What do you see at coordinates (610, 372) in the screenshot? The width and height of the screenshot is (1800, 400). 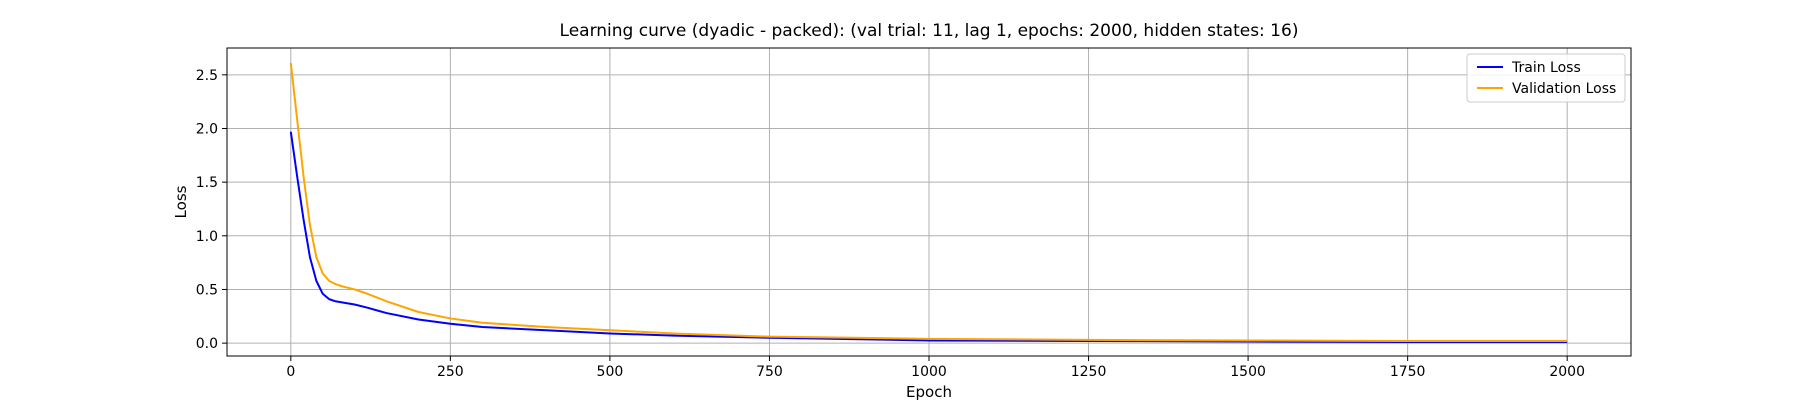 I see `x-tick-label: 500` at bounding box center [610, 372].